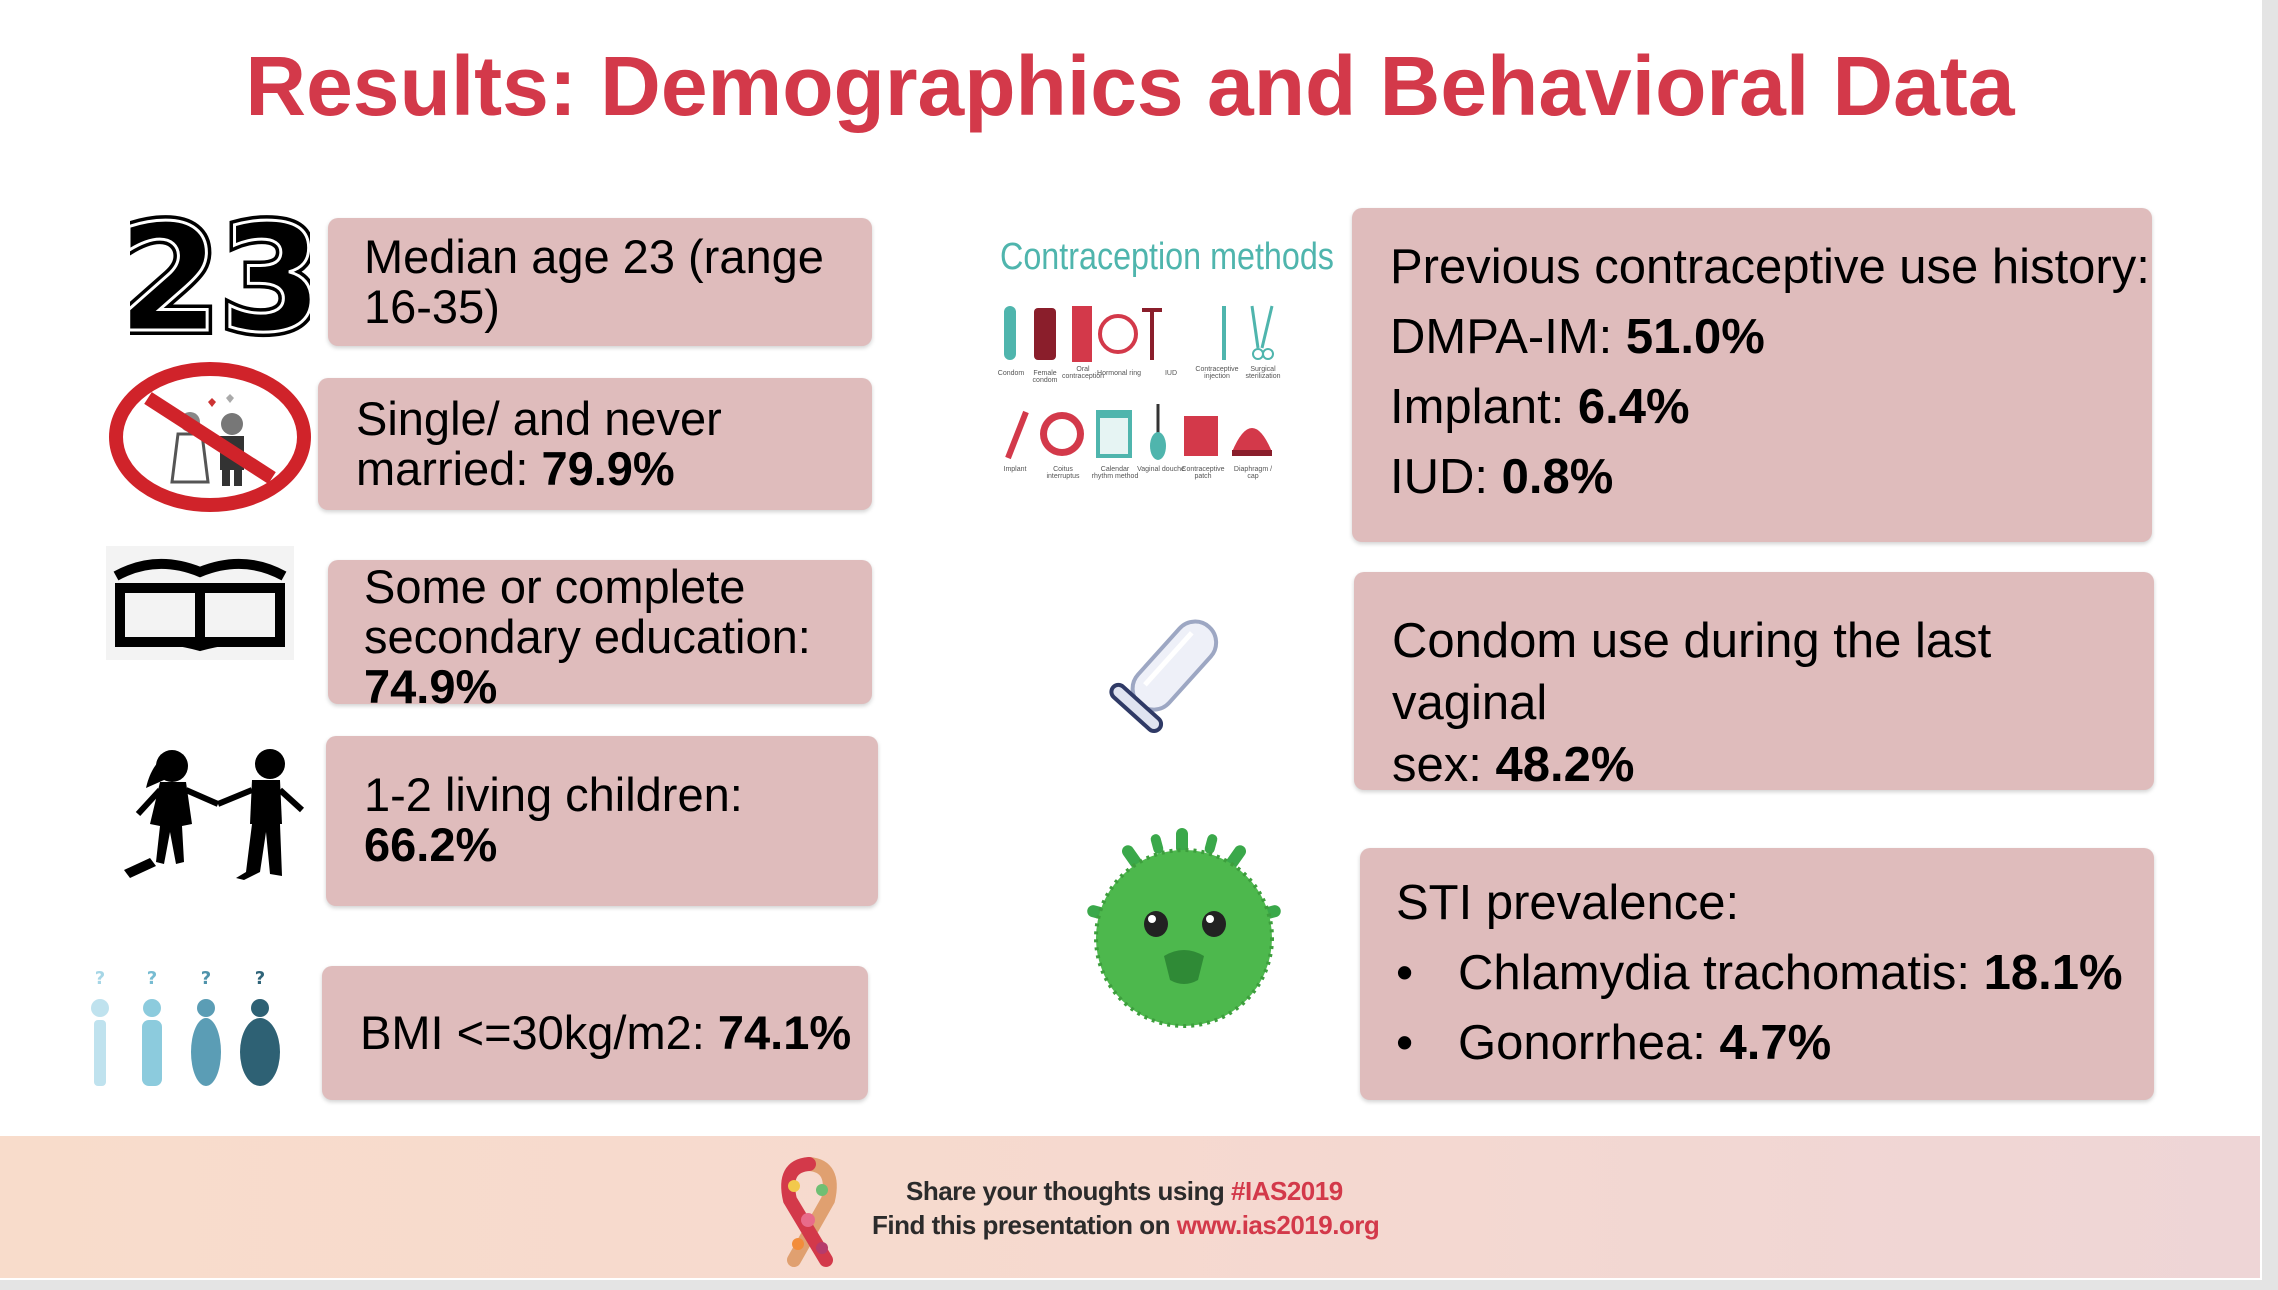  Describe the element at coordinates (1614, 1043) in the screenshot. I see `sti-item-gonorrhea: • Gonorrhea: 4.7%` at that location.